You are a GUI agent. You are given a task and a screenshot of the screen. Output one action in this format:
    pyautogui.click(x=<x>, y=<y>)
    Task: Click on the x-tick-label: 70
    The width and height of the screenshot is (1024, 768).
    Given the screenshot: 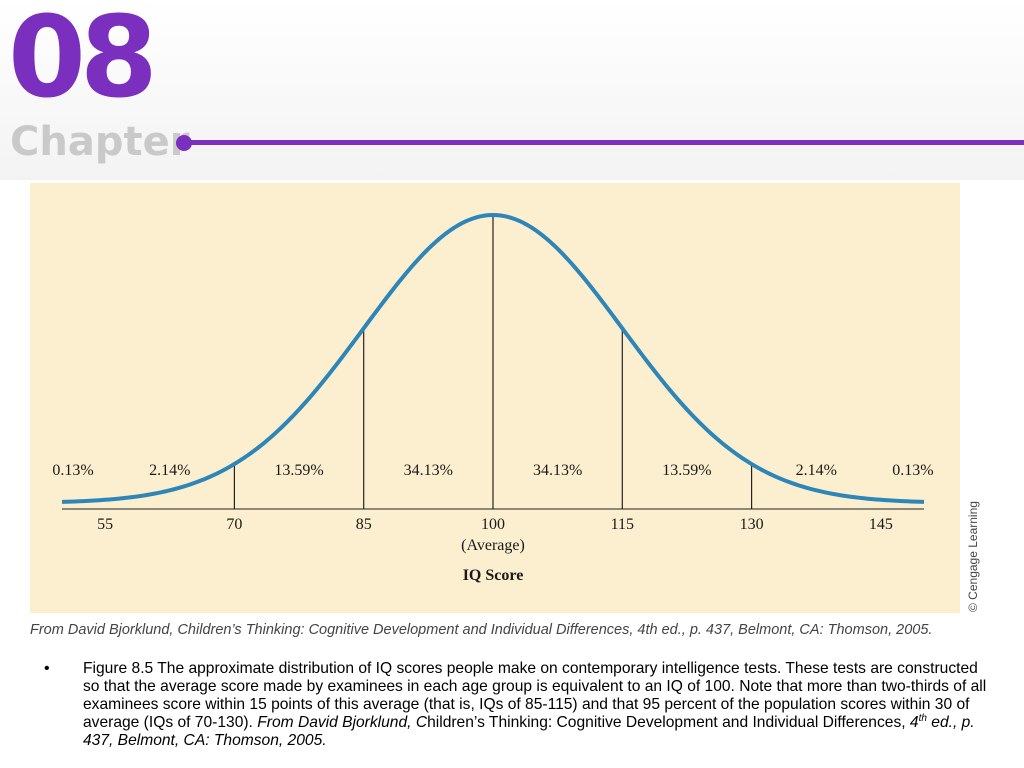 What is the action you would take?
    pyautogui.click(x=234, y=524)
    